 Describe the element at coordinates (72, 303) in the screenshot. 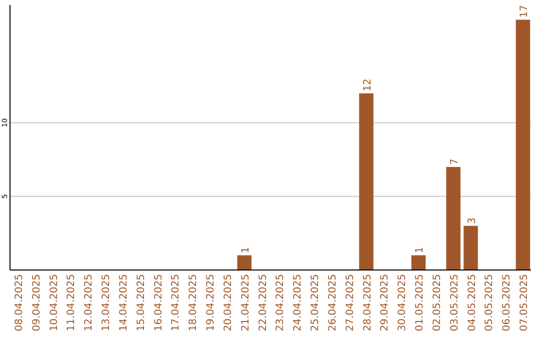

I see `x-tick-label: 11.04.2025` at that location.